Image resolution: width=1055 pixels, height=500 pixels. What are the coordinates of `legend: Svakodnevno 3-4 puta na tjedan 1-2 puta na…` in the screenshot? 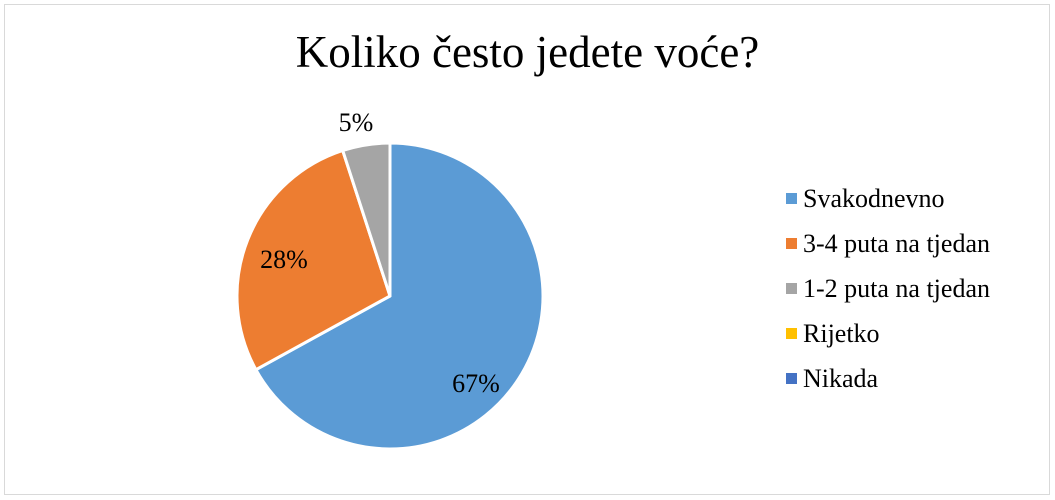 It's located at (918, 288).